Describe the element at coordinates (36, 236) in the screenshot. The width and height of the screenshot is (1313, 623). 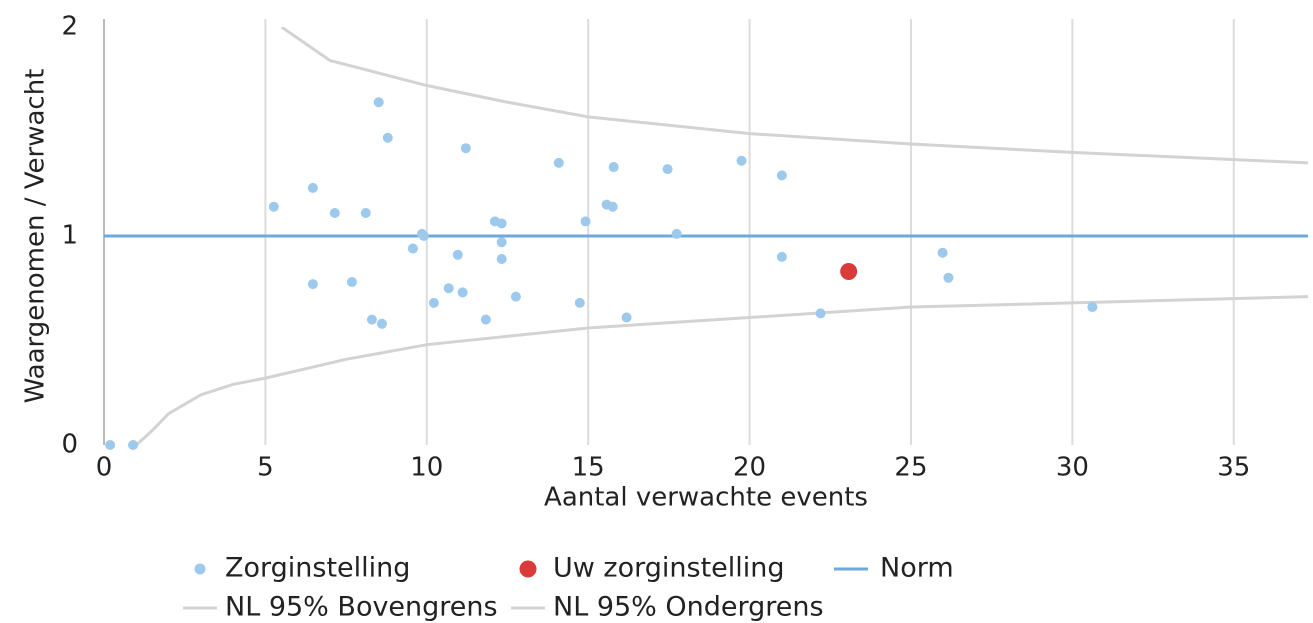
I see `y-axis-title: Waargenomen / Verwacht` at that location.